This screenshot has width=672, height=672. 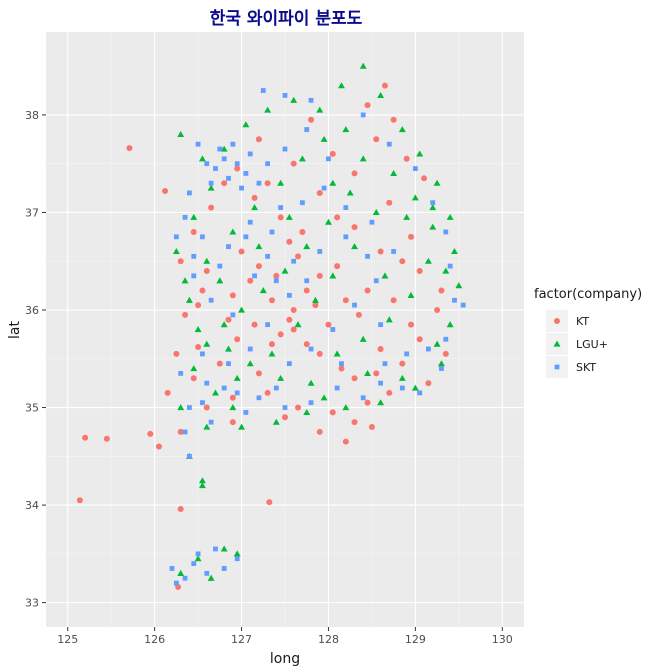 What do you see at coordinates (502, 639) in the screenshot?
I see `x-tick-label: 130` at bounding box center [502, 639].